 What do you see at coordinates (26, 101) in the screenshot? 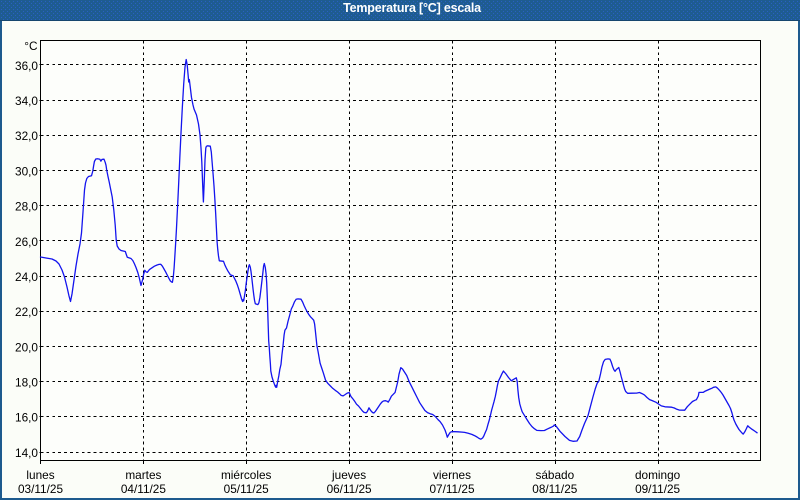
I see `svg-text: 34,0` at bounding box center [26, 101].